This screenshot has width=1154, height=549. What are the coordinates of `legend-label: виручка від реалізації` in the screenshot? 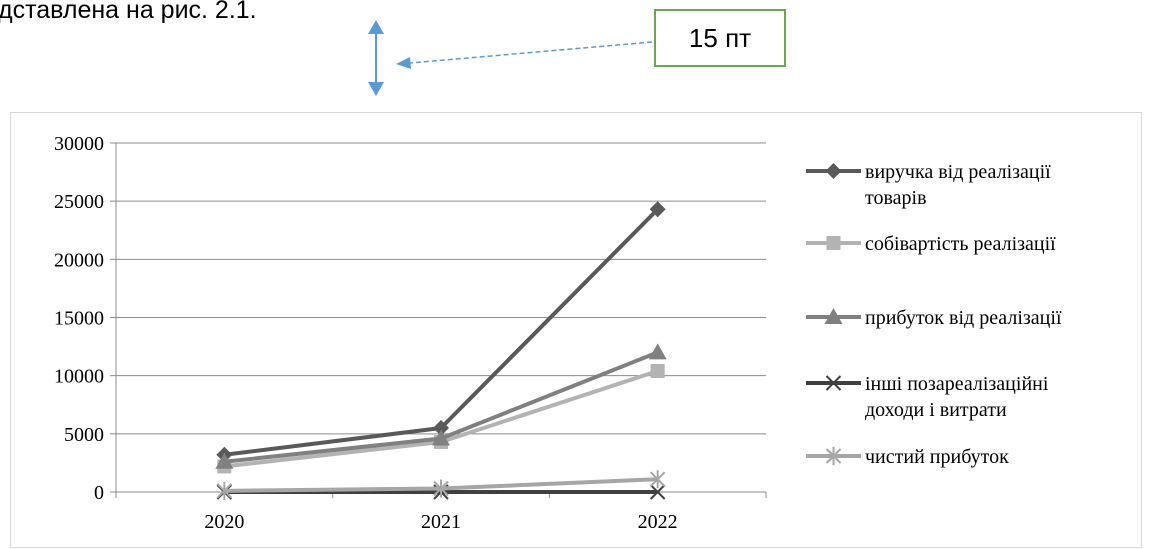 It's located at (958, 172).